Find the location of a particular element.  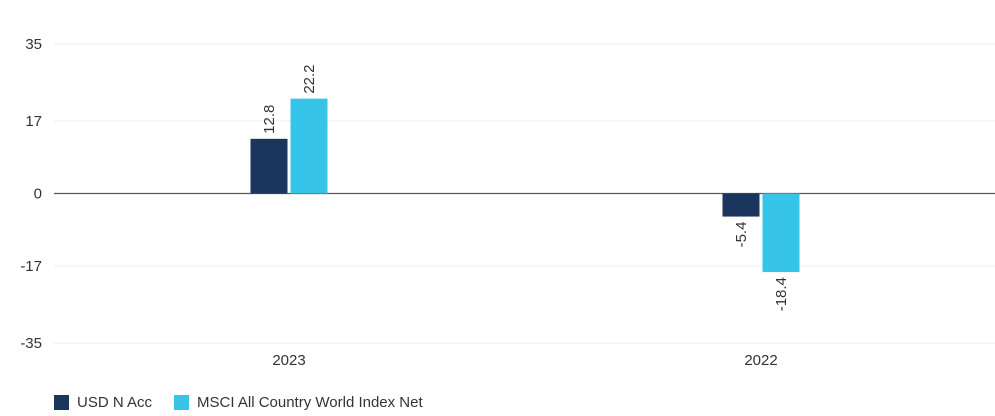

data-label: -5.4 is located at coordinates (741, 235).